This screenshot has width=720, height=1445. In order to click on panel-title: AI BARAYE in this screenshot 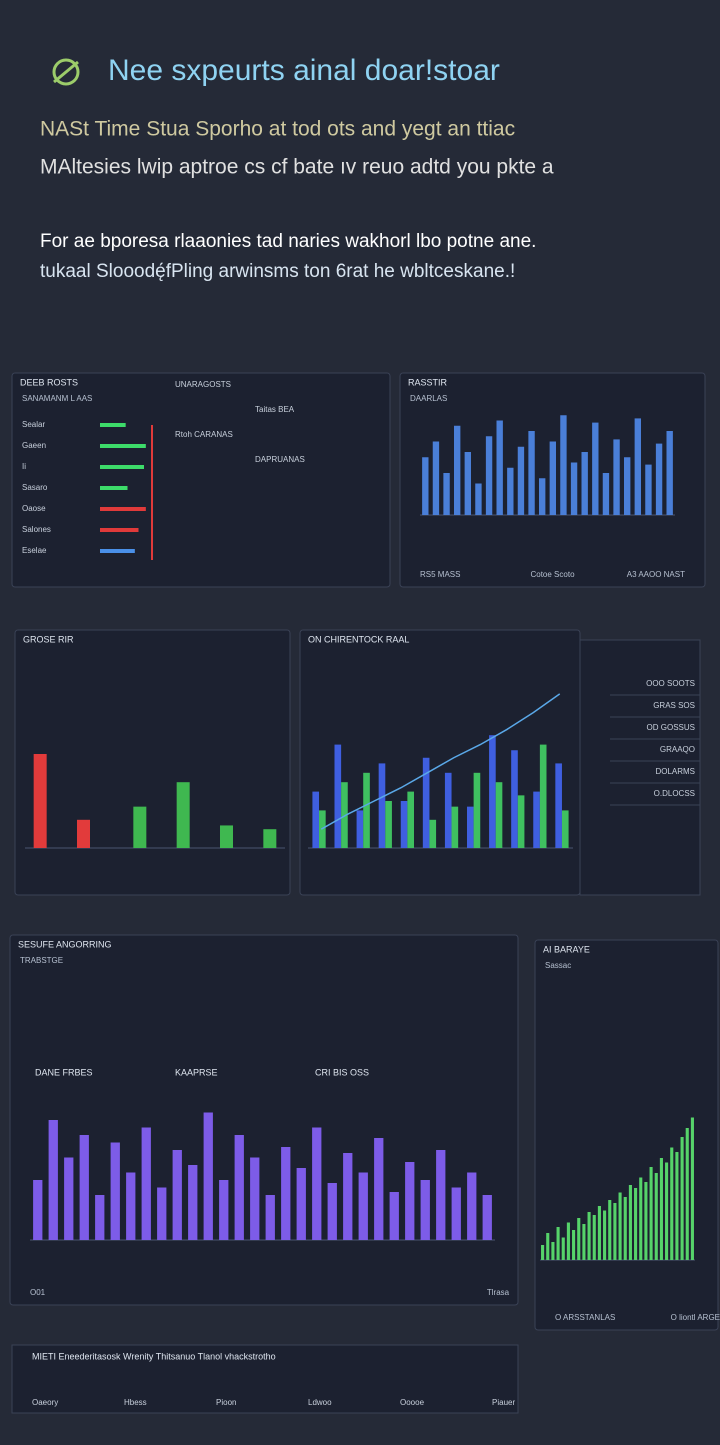, I will do `click(566, 949)`.